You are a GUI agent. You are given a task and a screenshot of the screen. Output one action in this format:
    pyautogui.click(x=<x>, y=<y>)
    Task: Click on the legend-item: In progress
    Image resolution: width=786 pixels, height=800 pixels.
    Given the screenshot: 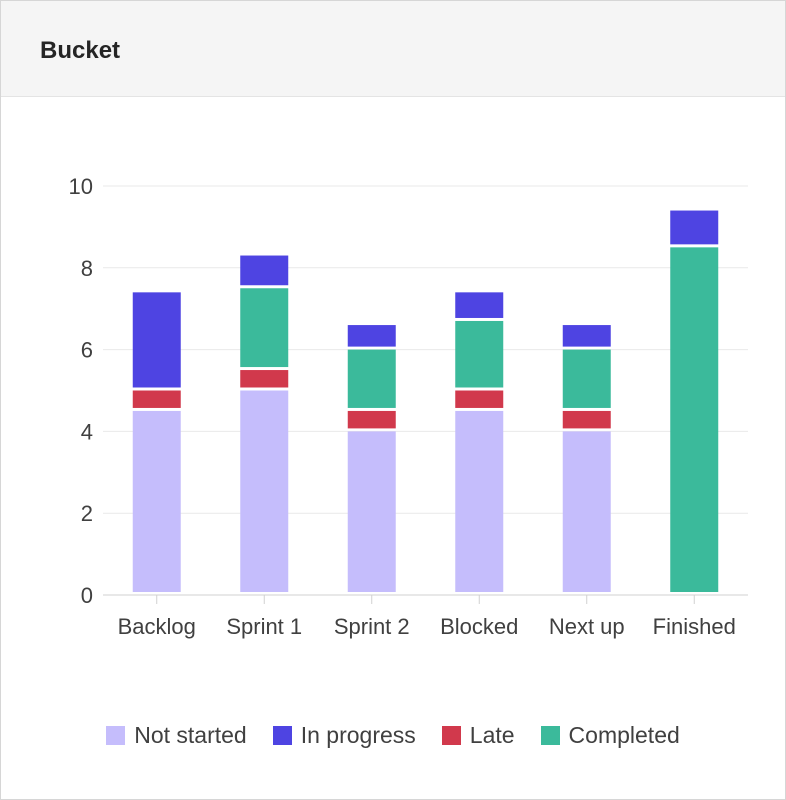 What is the action you would take?
    pyautogui.click(x=344, y=735)
    